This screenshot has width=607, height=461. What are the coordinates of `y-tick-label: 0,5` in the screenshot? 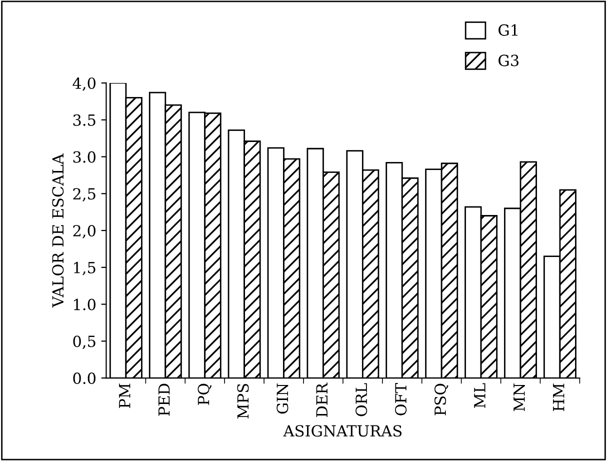 It's located at (84, 343).